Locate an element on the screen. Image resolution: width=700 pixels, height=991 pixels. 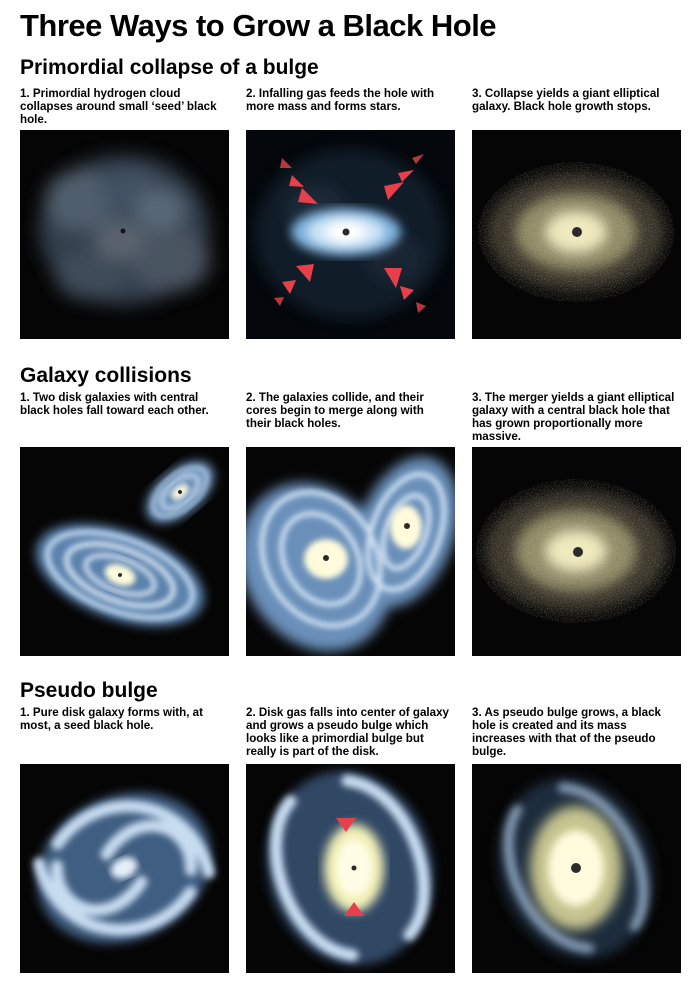
infographic-title: Three Ways to Grow a Black Hole is located at coordinates (258, 25).